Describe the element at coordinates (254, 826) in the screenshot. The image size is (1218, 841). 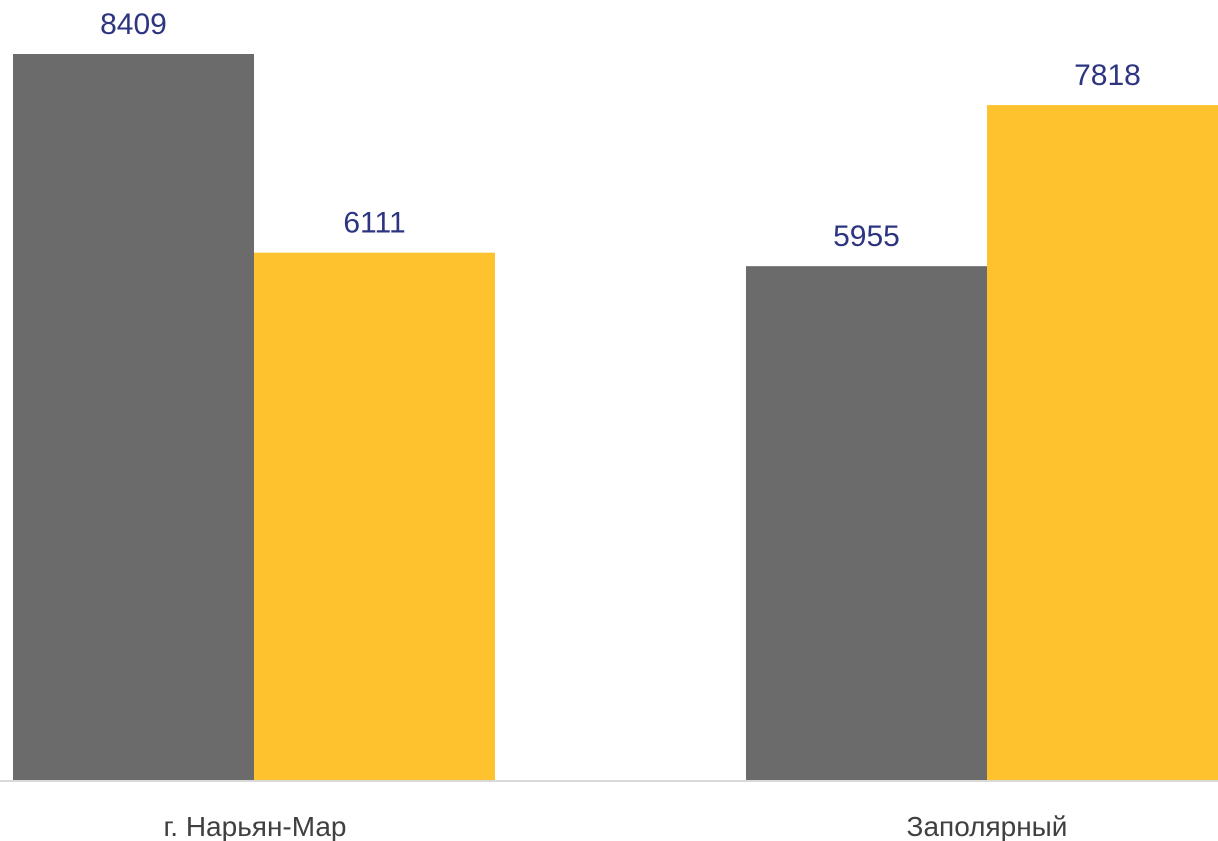
I see `category-label-1: г. Нарьян-Мар` at that location.